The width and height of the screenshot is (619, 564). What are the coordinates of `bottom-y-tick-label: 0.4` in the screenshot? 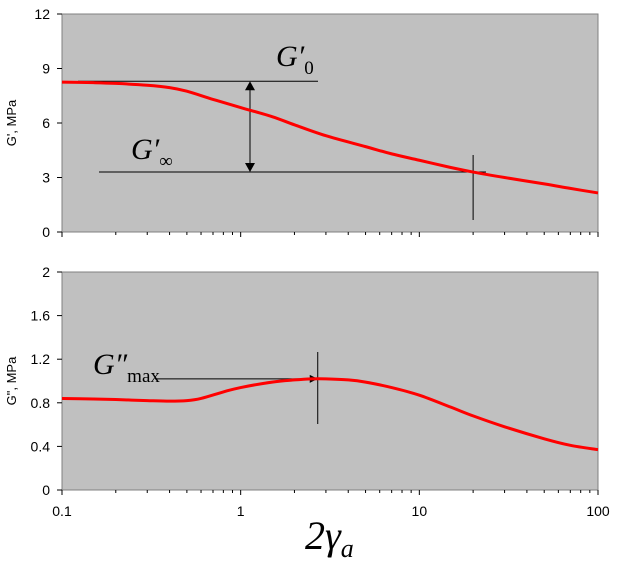 It's located at (41, 446).